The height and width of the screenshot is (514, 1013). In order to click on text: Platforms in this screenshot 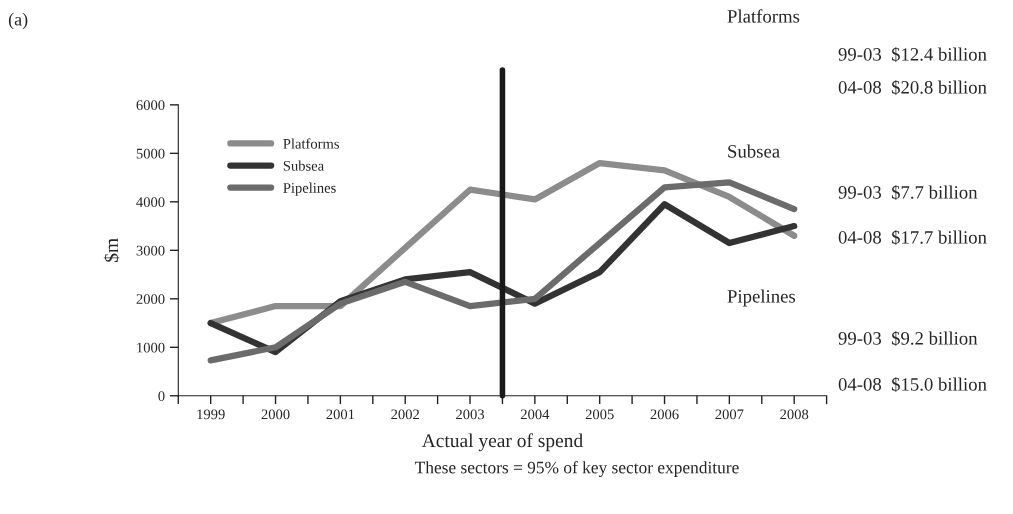, I will do `click(763, 16)`.